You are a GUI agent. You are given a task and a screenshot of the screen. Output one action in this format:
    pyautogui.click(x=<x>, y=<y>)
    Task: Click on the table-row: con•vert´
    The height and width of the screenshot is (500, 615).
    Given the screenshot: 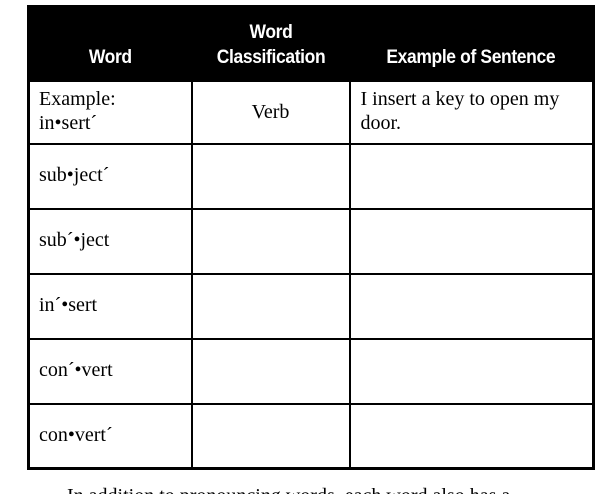 What is the action you would take?
    pyautogui.click(x=311, y=436)
    